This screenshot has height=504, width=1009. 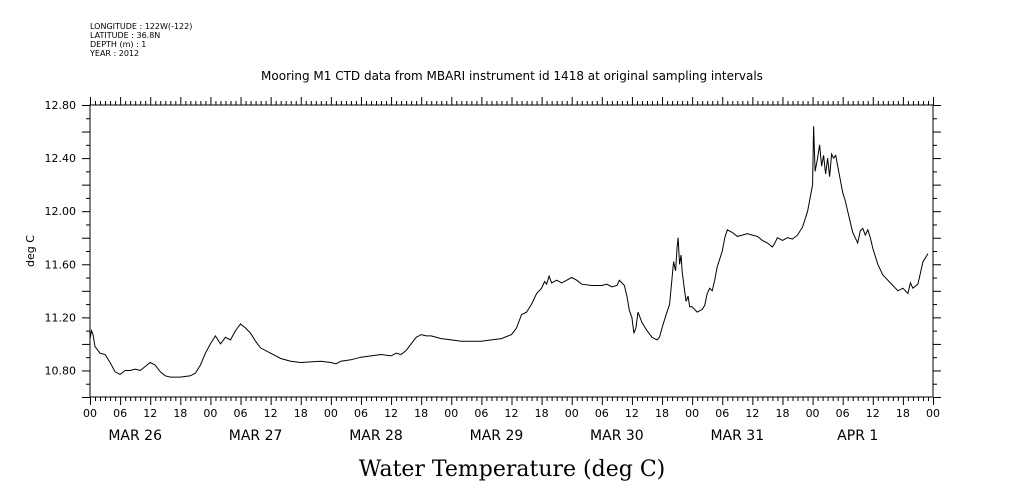 What do you see at coordinates (61, 264) in the screenshot?
I see `y-tick-label: 11.60` at bounding box center [61, 264].